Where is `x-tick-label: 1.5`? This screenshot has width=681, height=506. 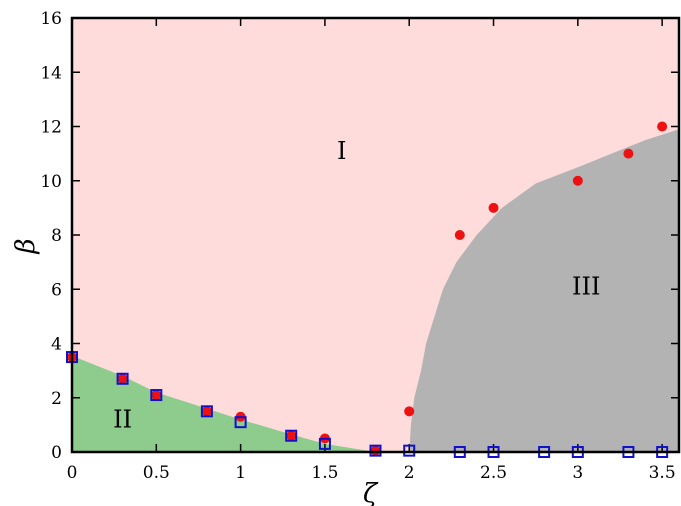
x-tick-label: 1.5 is located at coordinates (324, 473).